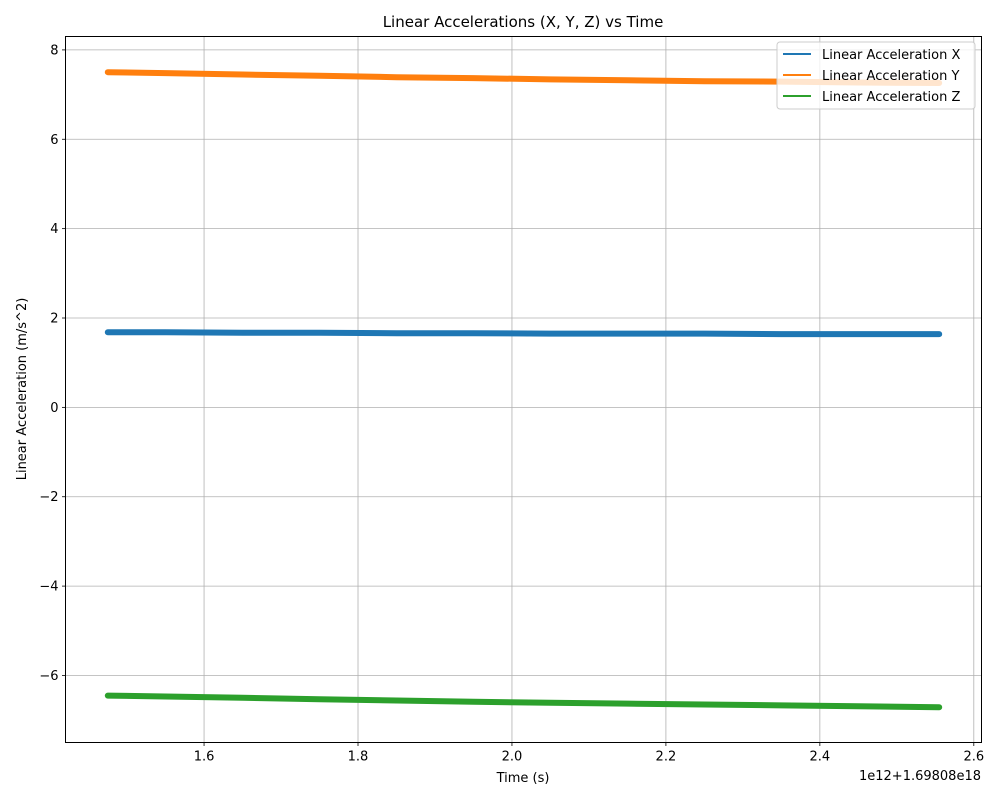 Image resolution: width=1000 pixels, height=800 pixels. What do you see at coordinates (666, 757) in the screenshot?
I see `x-tick-label: 2.2` at bounding box center [666, 757].